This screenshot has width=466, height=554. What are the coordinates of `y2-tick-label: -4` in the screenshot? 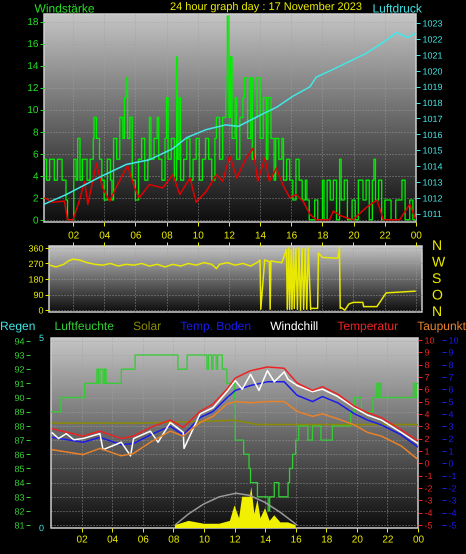 It's located at (428, 513).